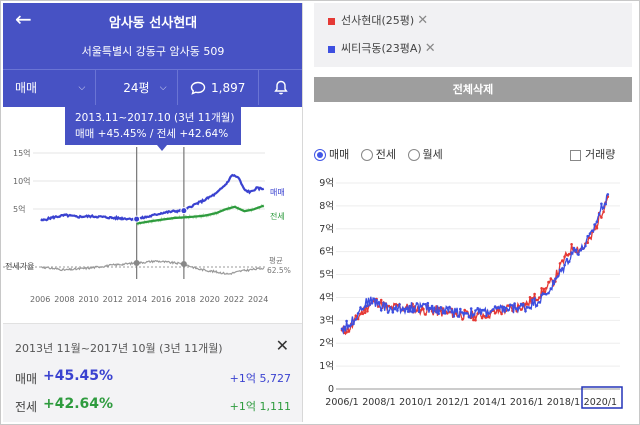 Image resolution: width=640 pixels, height=425 pixels. I want to click on x-tick-label: 2020, so click(210, 299).